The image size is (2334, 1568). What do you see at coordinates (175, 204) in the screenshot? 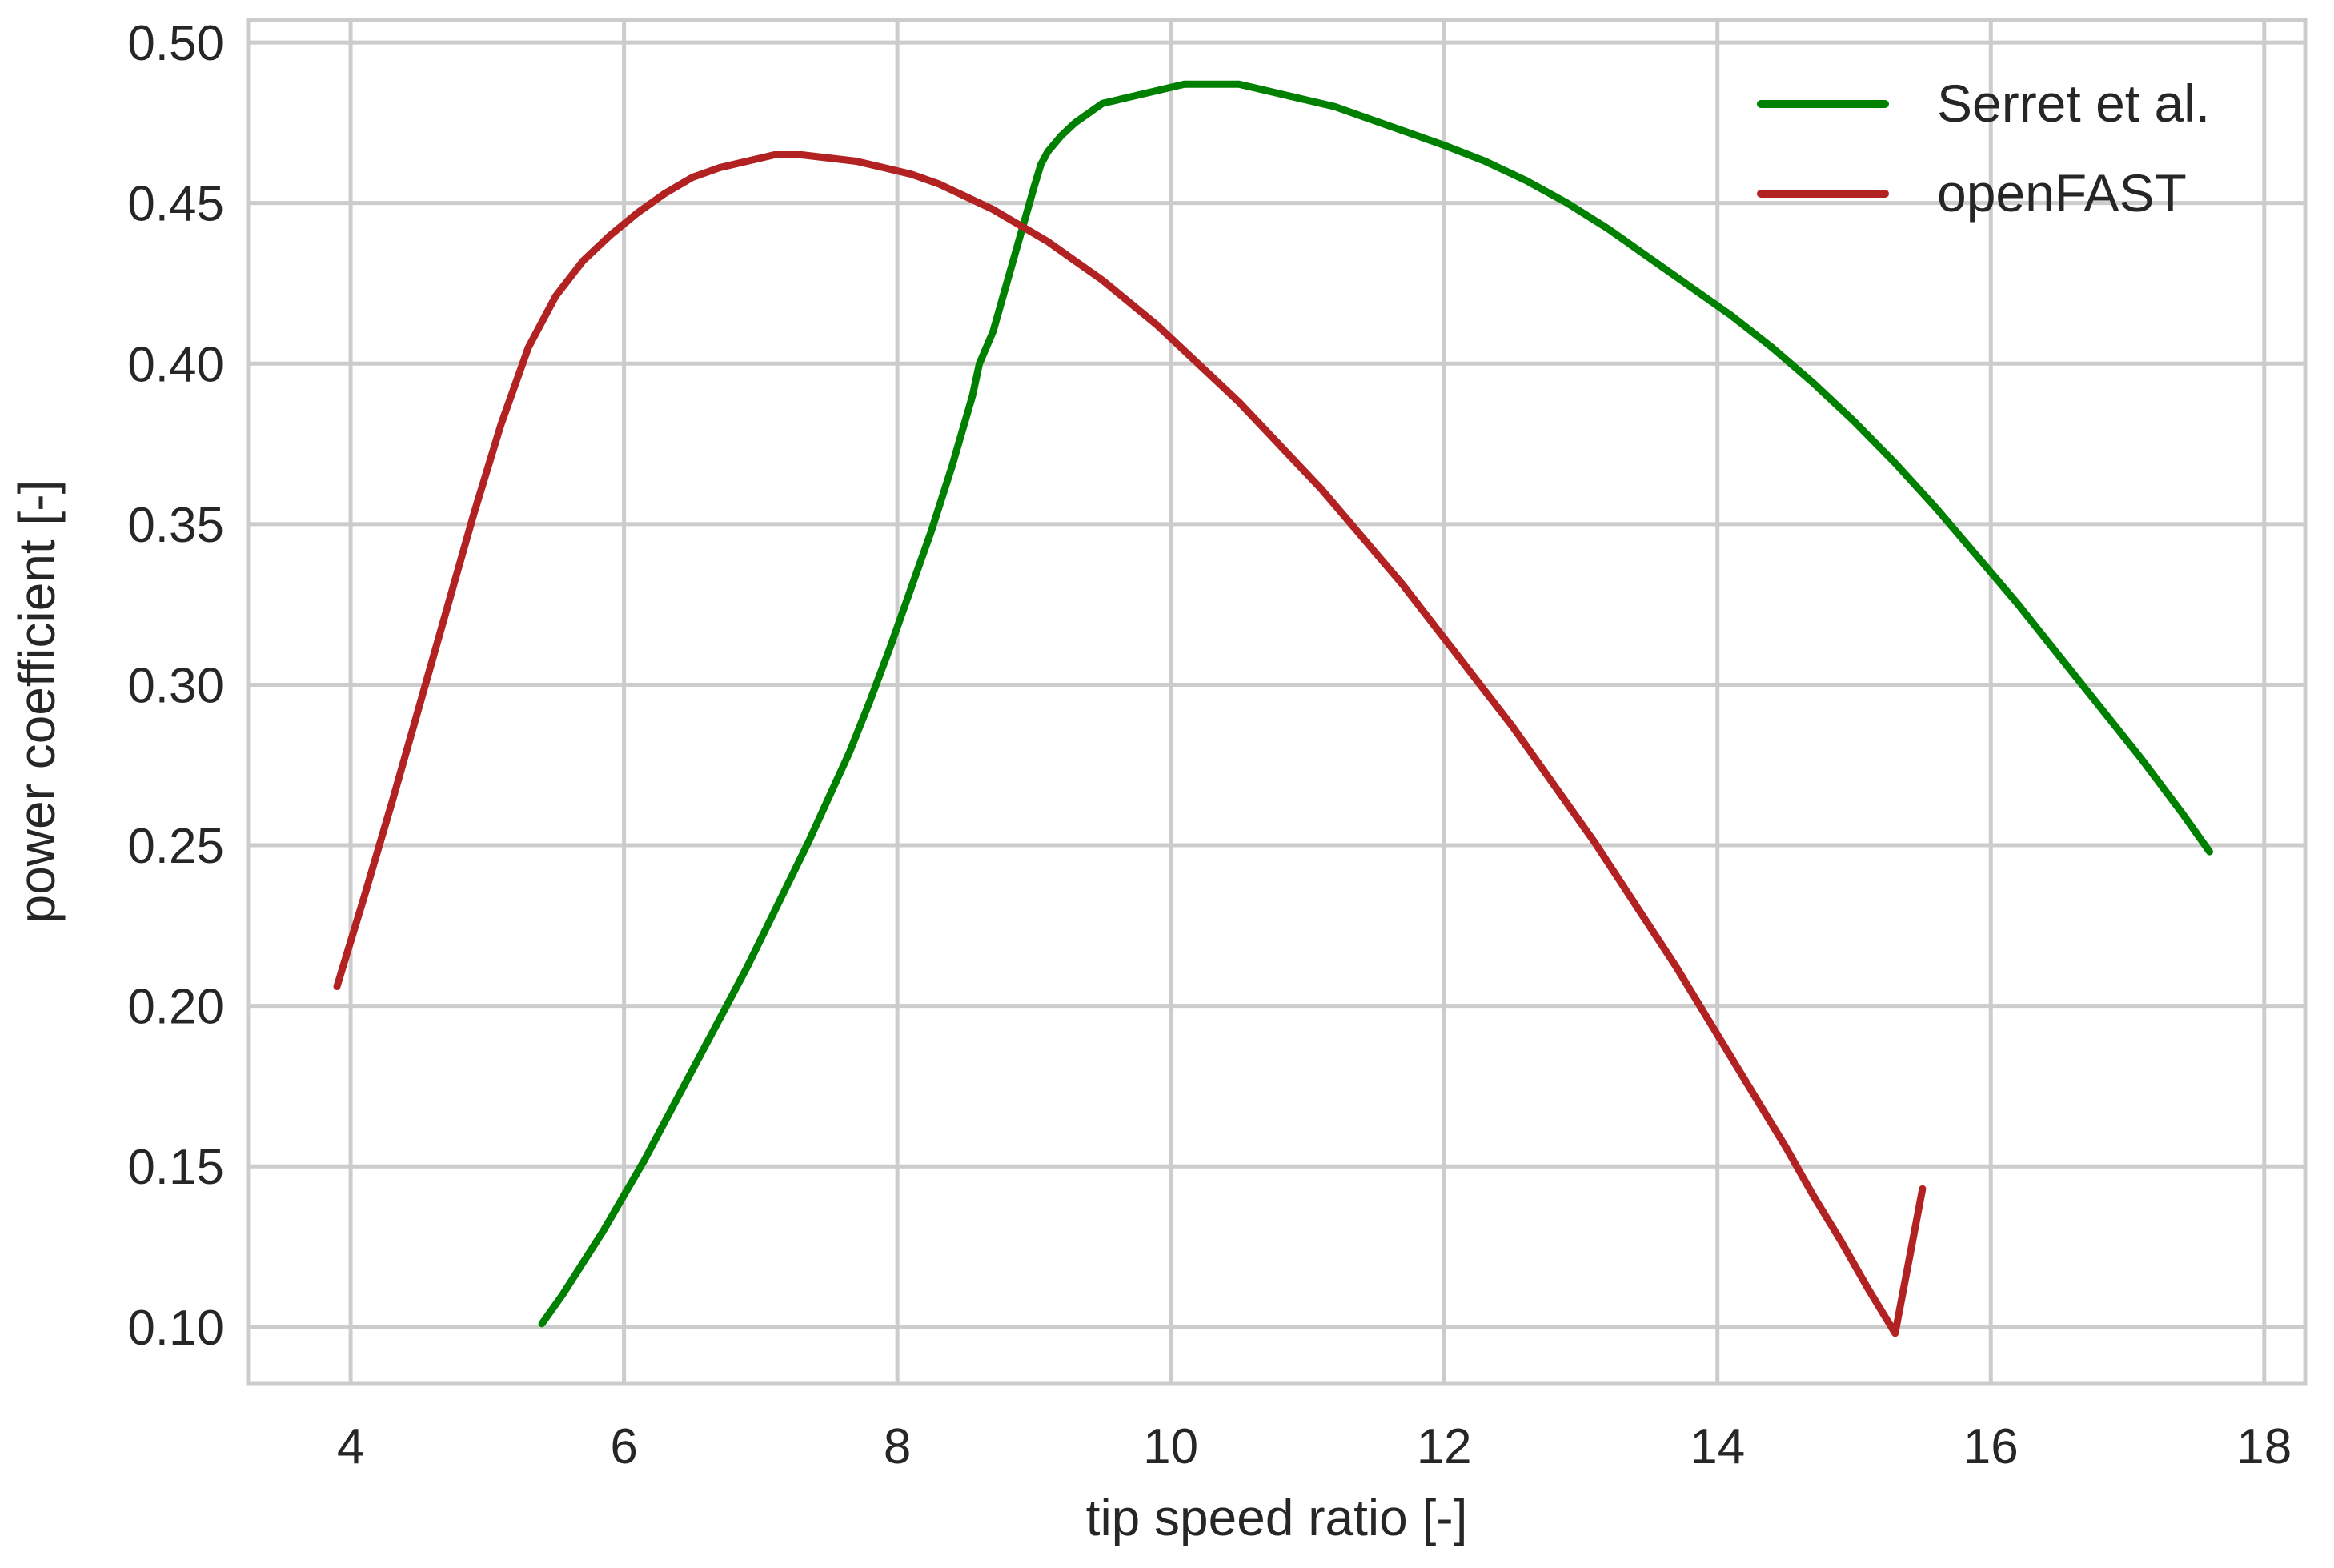
I see `y-tick-label: 0.45` at bounding box center [175, 204].